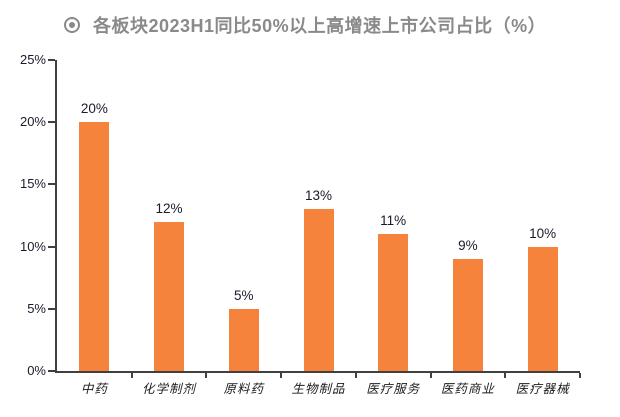 This screenshot has height=417, width=620. What do you see at coordinates (393, 221) in the screenshot?
I see `bar-value-label: 11%` at bounding box center [393, 221].